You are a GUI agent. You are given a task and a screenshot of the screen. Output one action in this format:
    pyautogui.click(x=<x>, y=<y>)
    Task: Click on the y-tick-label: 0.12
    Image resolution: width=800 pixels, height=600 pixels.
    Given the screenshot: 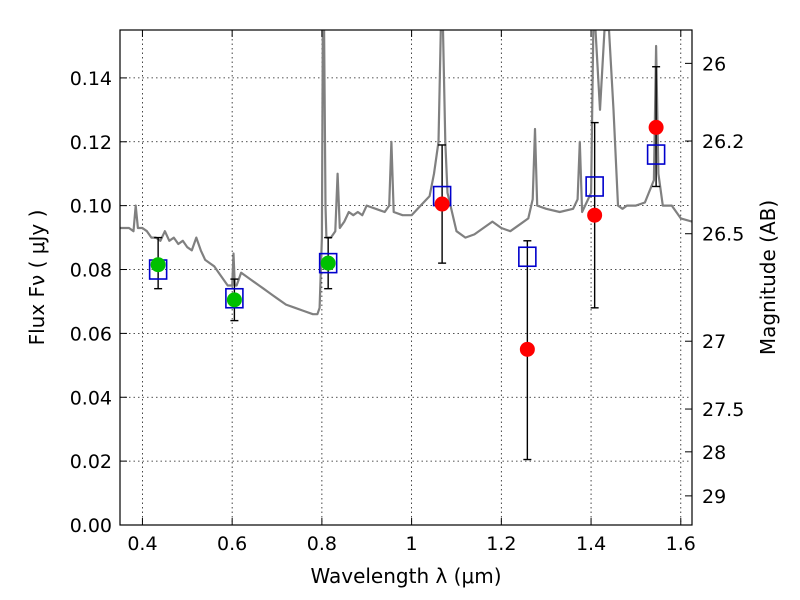 What is the action you would take?
    pyautogui.click(x=91, y=143)
    